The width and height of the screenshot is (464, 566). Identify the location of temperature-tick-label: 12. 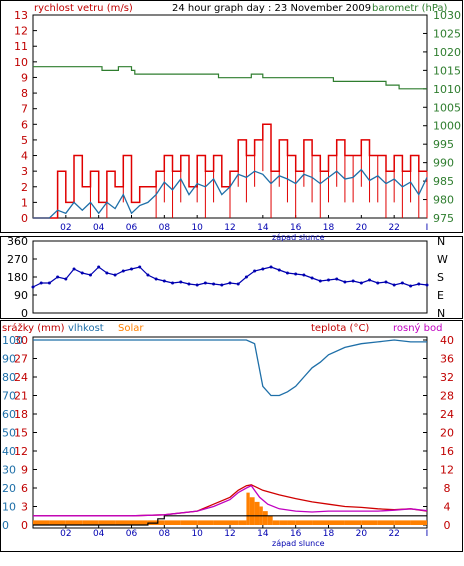
(447, 470).